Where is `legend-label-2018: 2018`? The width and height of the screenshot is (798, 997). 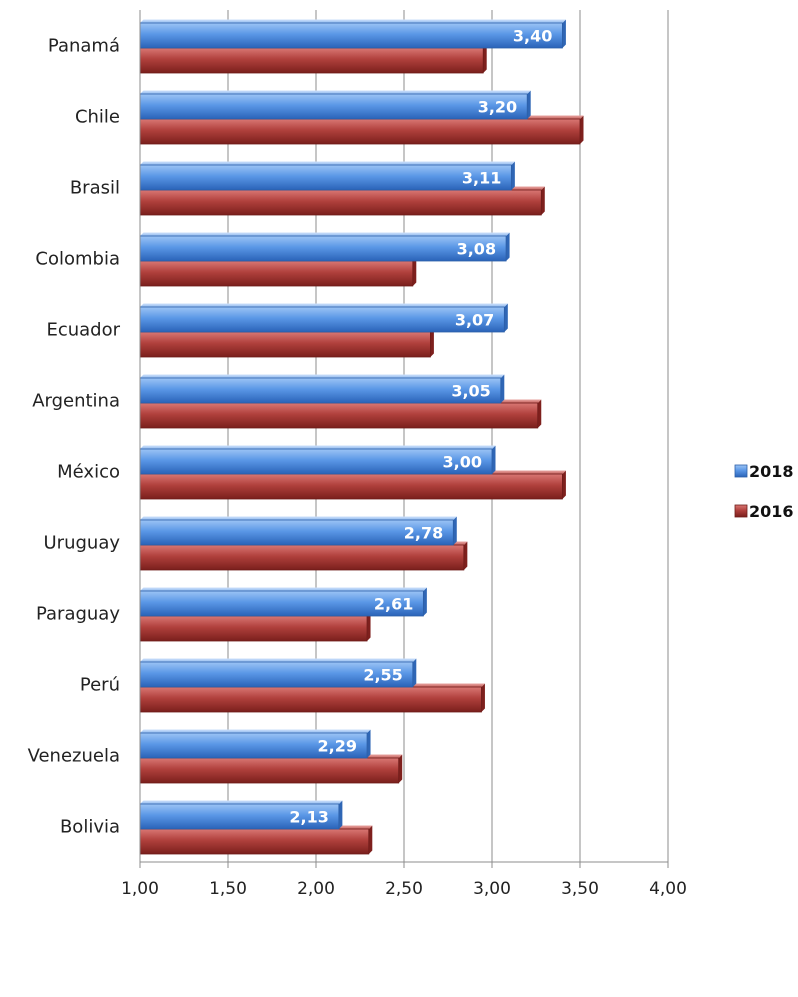
legend-label-2018: 2018 is located at coordinates (771, 471).